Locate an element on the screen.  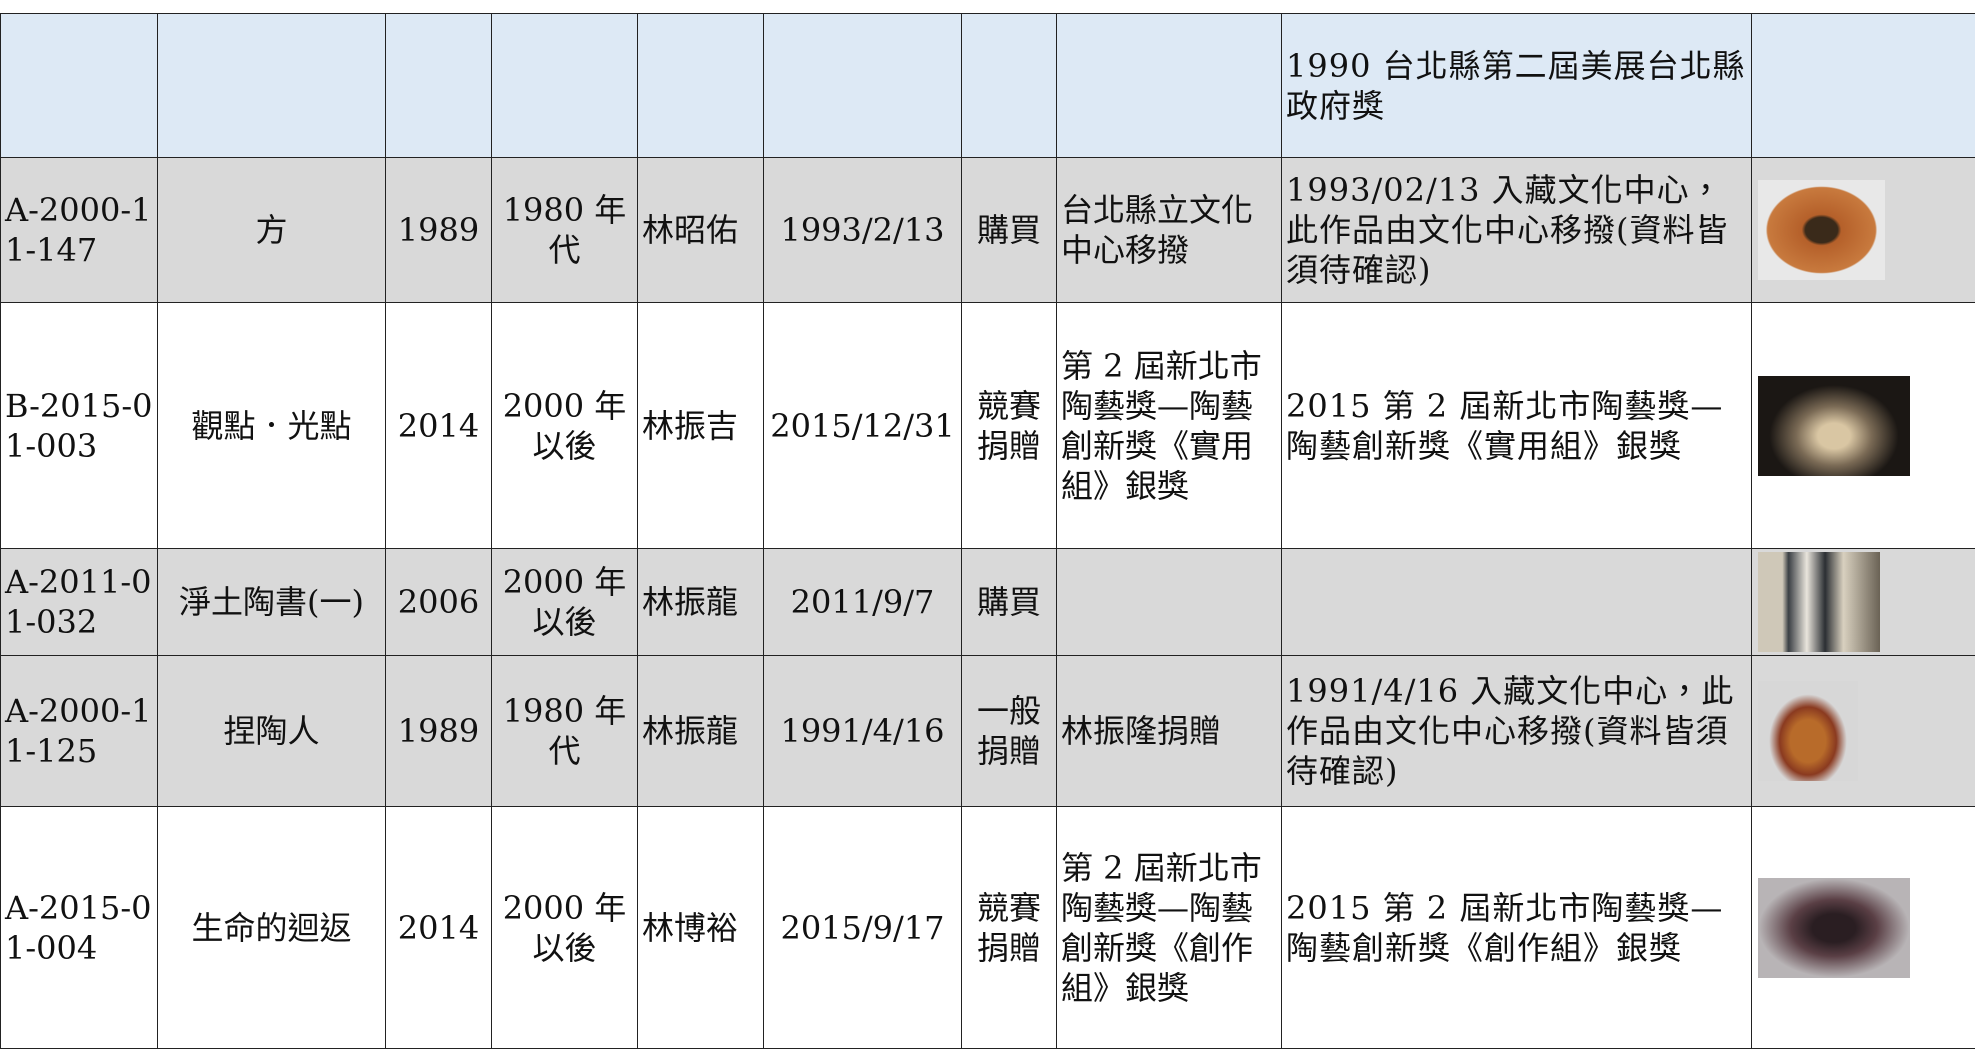
cell-method is located at coordinates (1009, 86).